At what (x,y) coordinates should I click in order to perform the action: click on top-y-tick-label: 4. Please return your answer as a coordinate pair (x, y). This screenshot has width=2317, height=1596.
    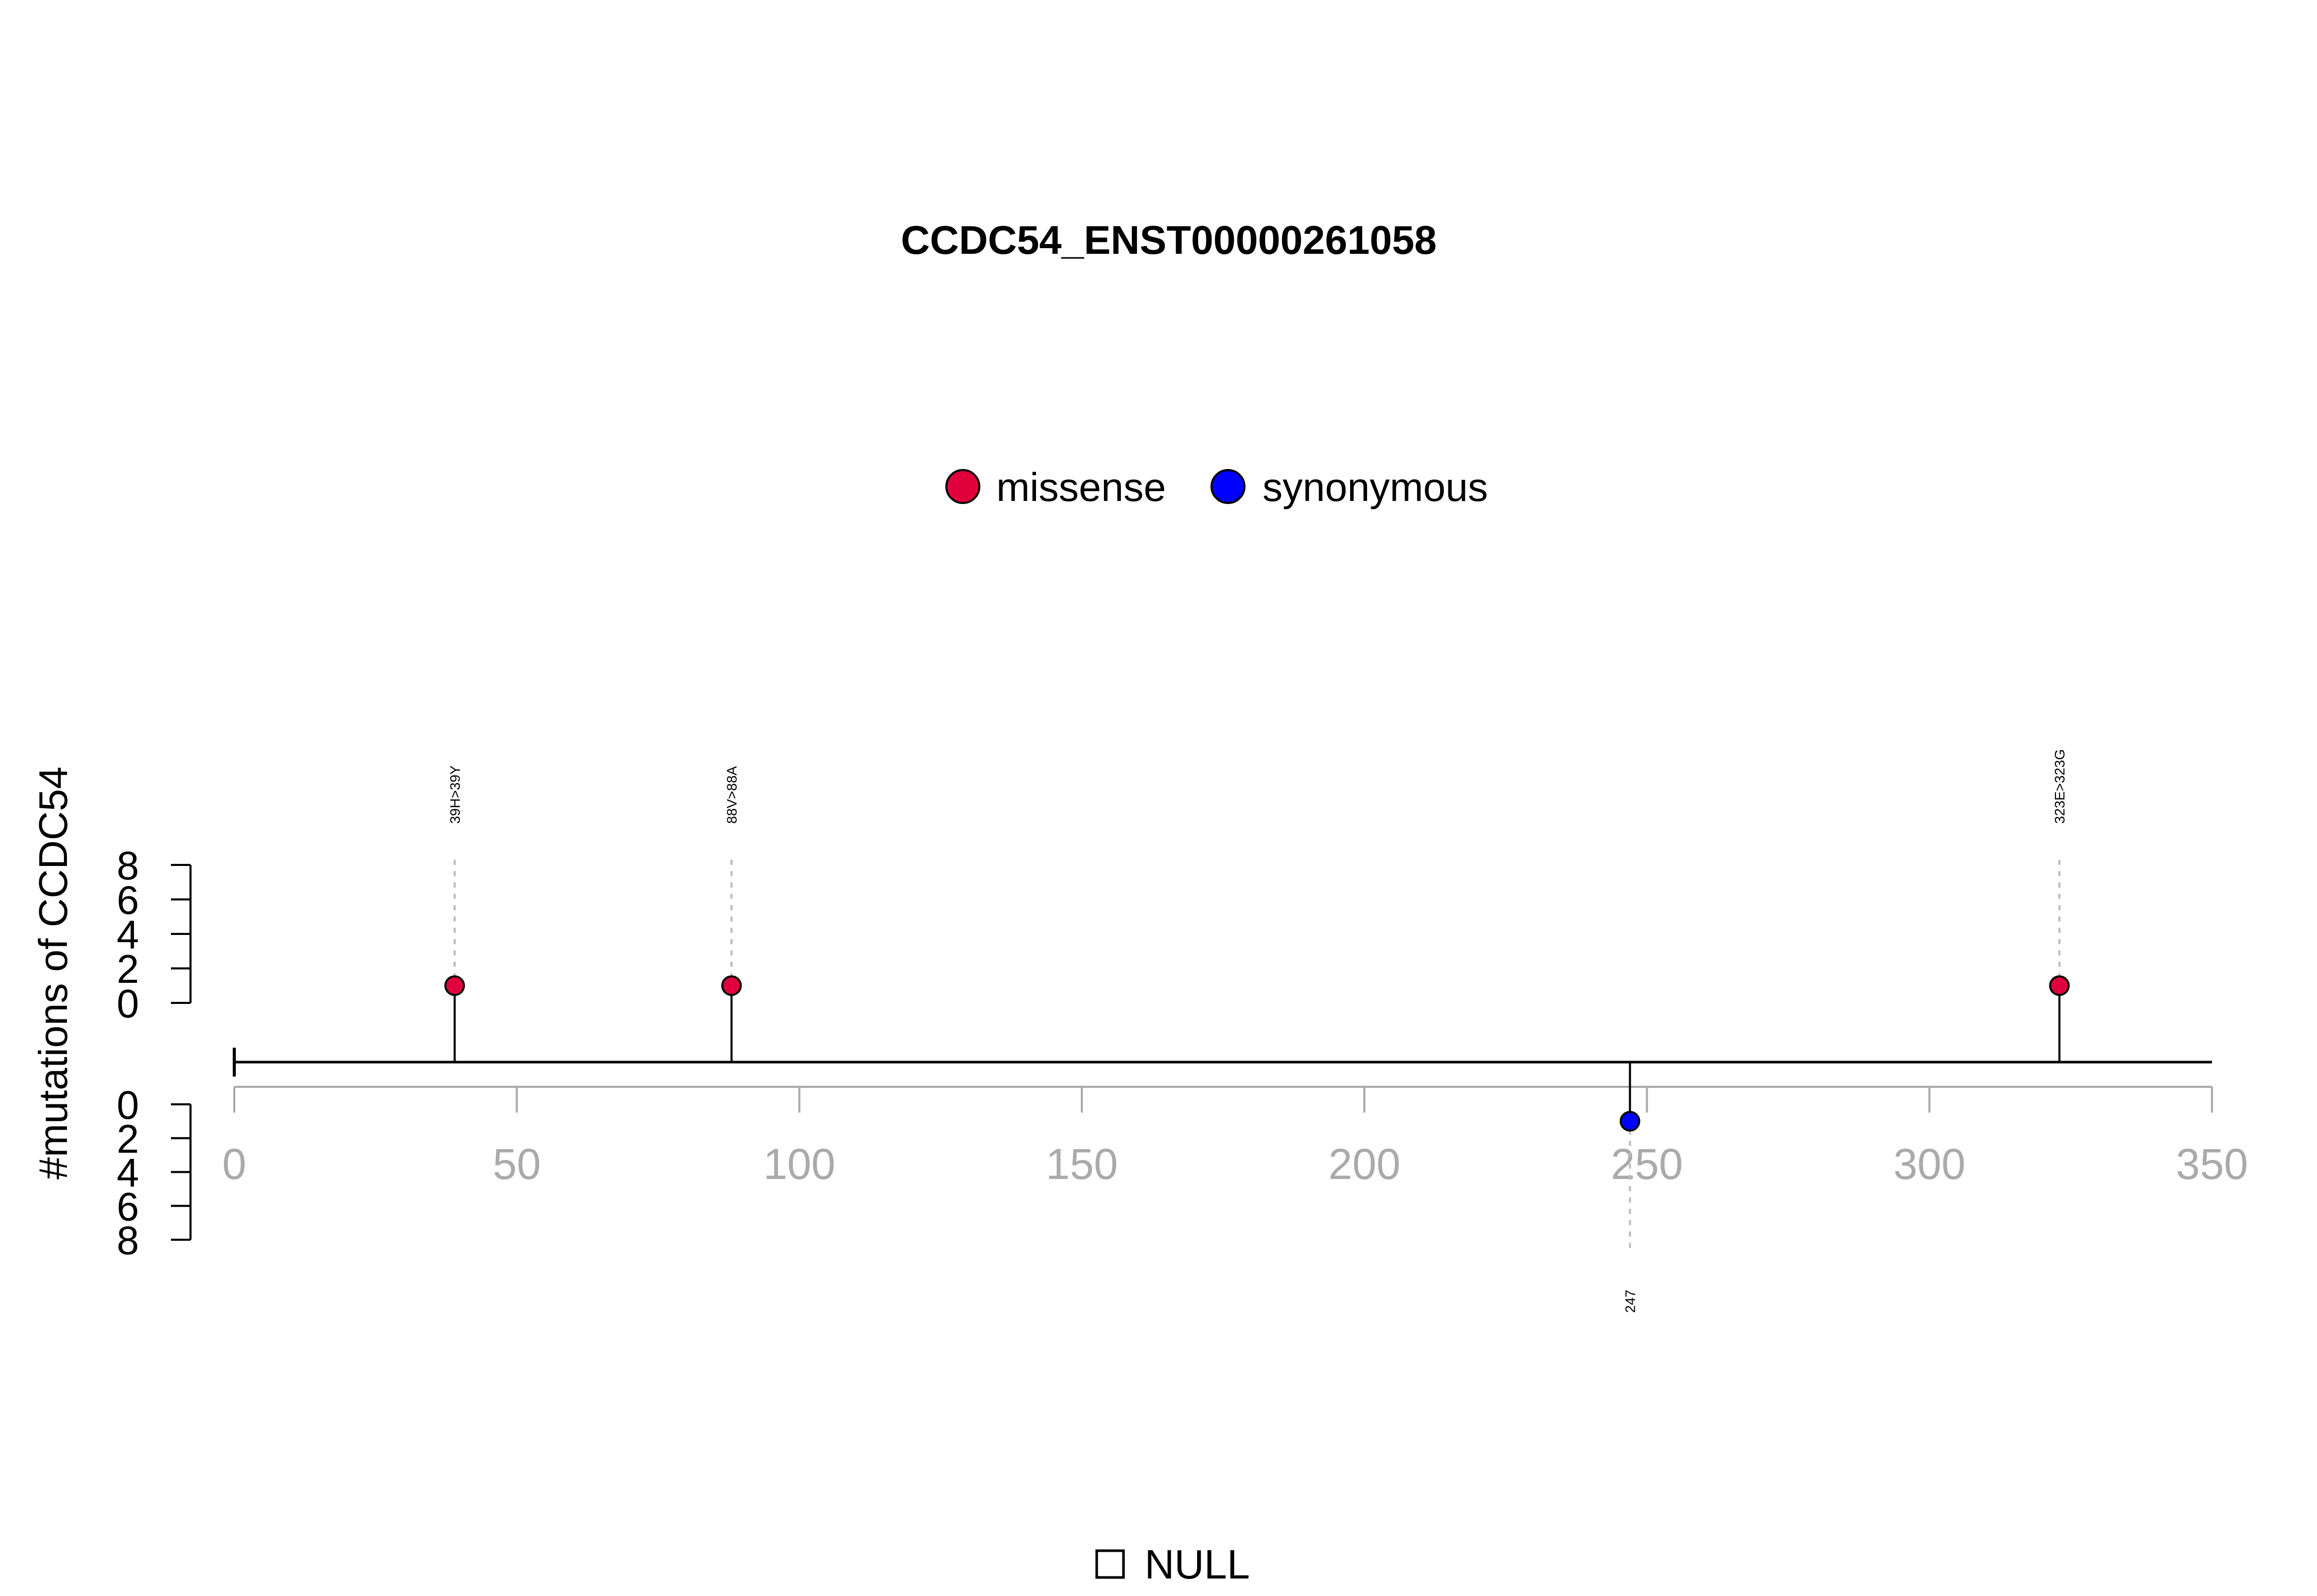
    Looking at the image, I should click on (128, 934).